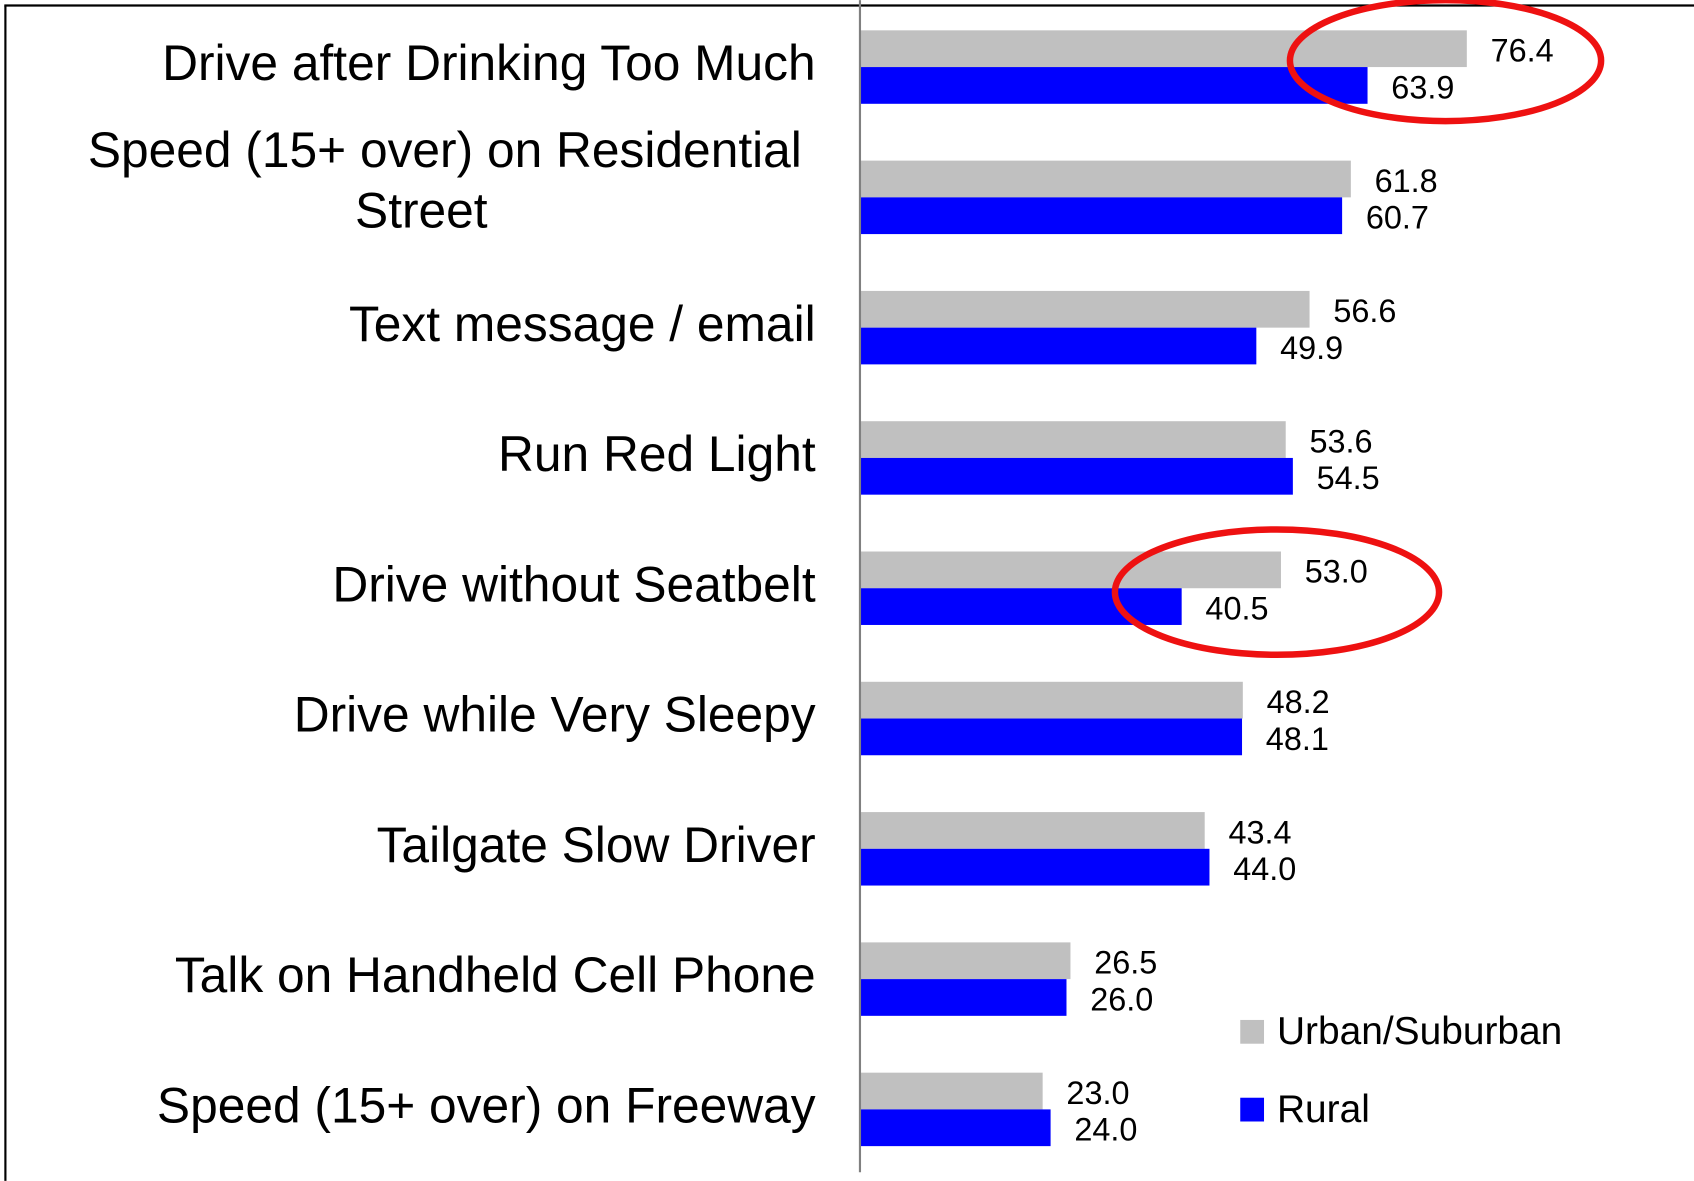 This screenshot has width=1694, height=1181. I want to click on category-label: Drive after Drinking Too Much, so click(489, 63).